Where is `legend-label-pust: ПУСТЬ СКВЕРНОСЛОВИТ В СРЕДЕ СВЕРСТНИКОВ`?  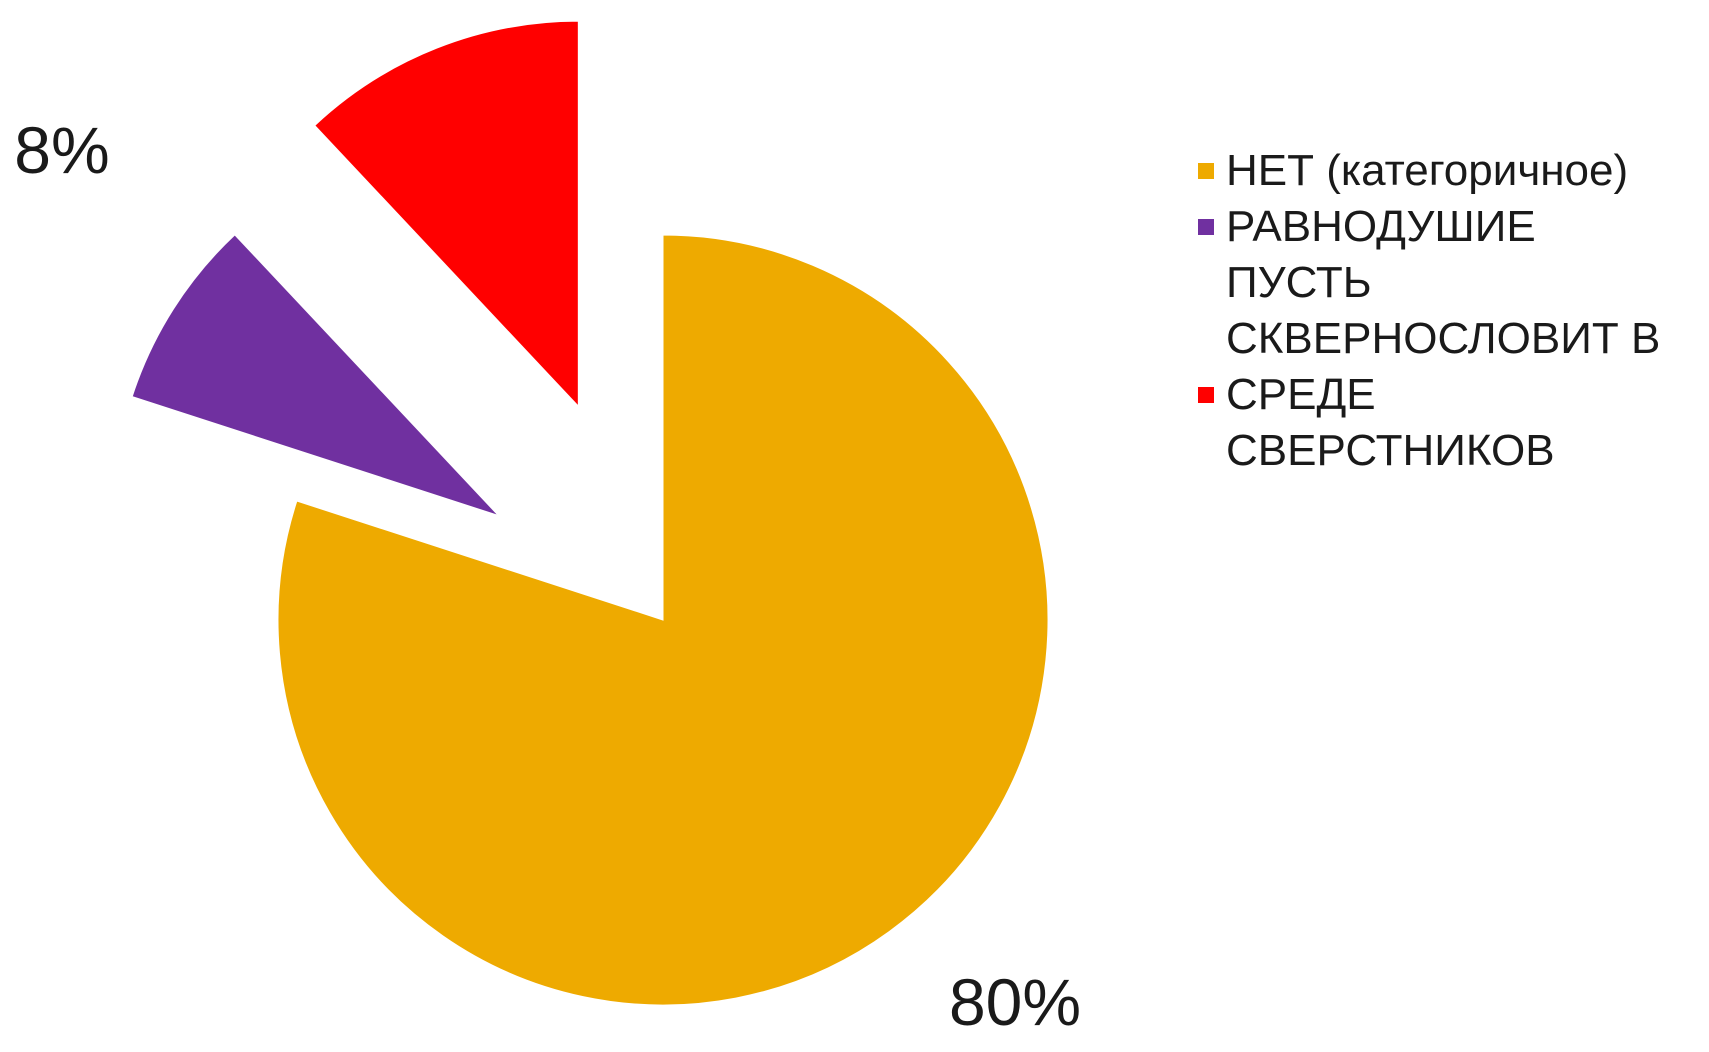 legend-label-pust: ПУСТЬ СКВЕРНОСЛОВИТ В СРЕДЕ СВЕРСТНИКОВ is located at coordinates (1443, 366).